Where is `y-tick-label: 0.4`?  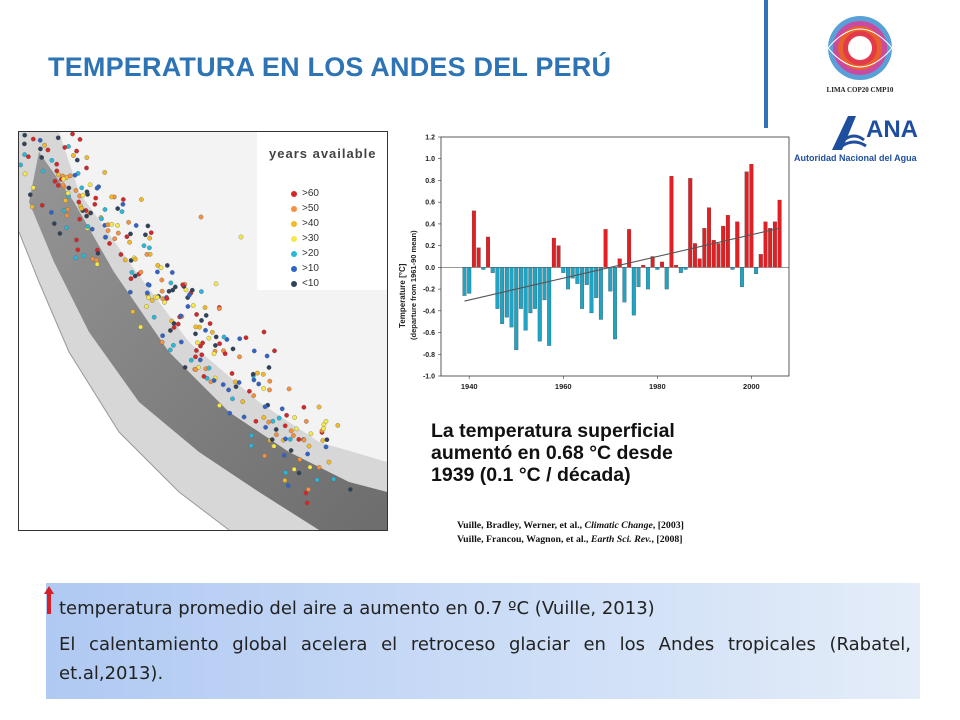 y-tick-label: 0.4 is located at coordinates (430, 224).